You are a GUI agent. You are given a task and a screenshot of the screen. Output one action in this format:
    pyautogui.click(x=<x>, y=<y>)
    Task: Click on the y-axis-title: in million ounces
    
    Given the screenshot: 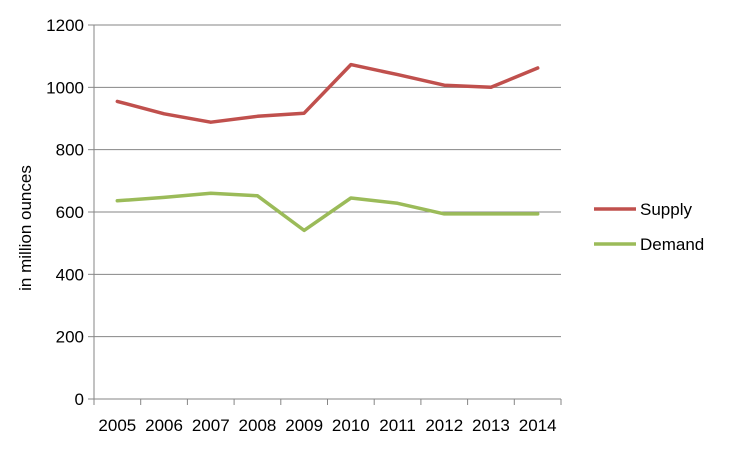 What is the action you would take?
    pyautogui.click(x=25, y=228)
    